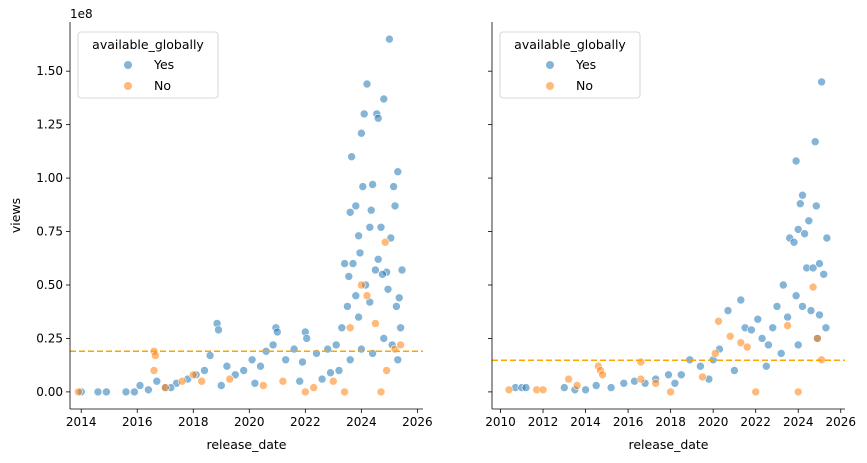 This screenshot has width=867, height=463. What do you see at coordinates (543, 422) in the screenshot?
I see `x-tick-label: 2012` at bounding box center [543, 422].